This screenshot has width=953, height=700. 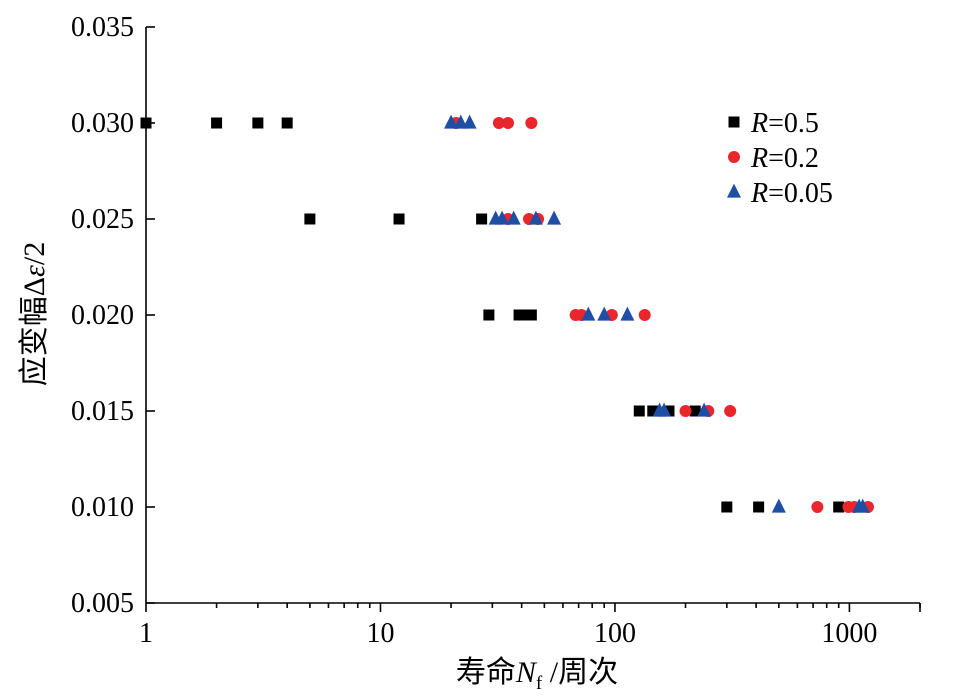 I want to click on legend-label: R=0.05, so click(x=791, y=193).